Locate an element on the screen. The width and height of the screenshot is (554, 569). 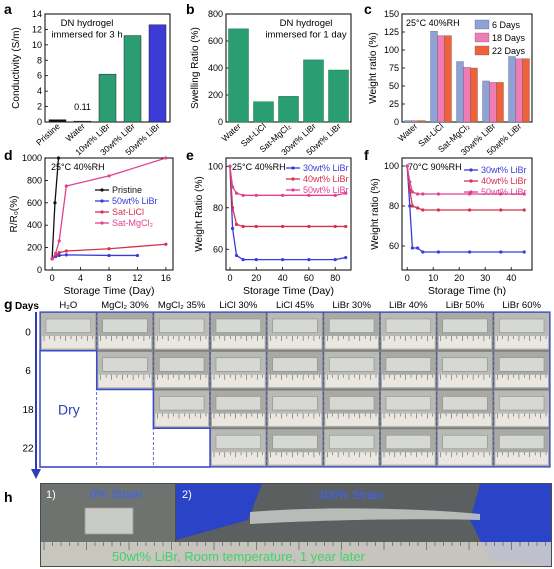
x-axis-label: Storage Time (h) is located at coordinates (467, 291).